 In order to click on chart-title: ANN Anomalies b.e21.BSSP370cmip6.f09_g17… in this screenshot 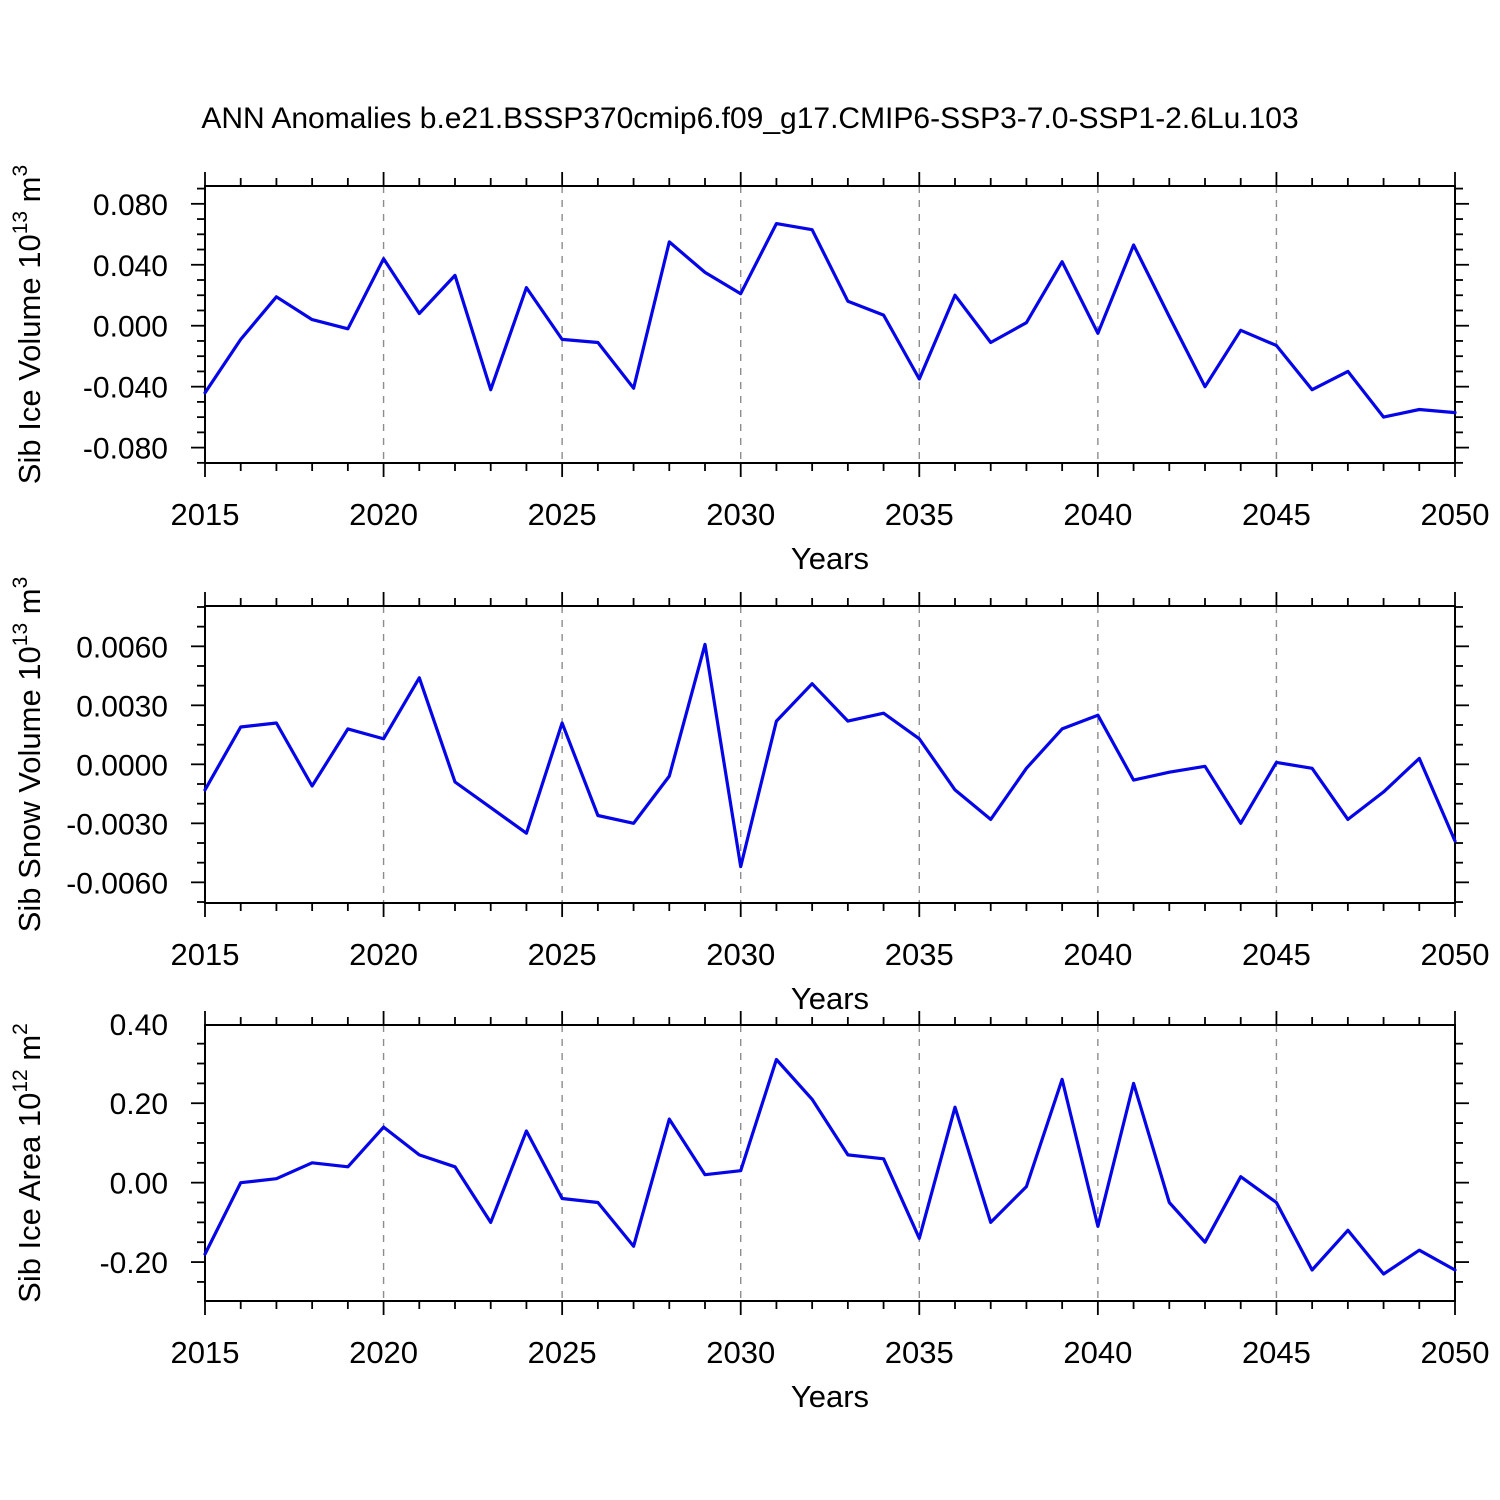, I will do `click(750, 118)`.